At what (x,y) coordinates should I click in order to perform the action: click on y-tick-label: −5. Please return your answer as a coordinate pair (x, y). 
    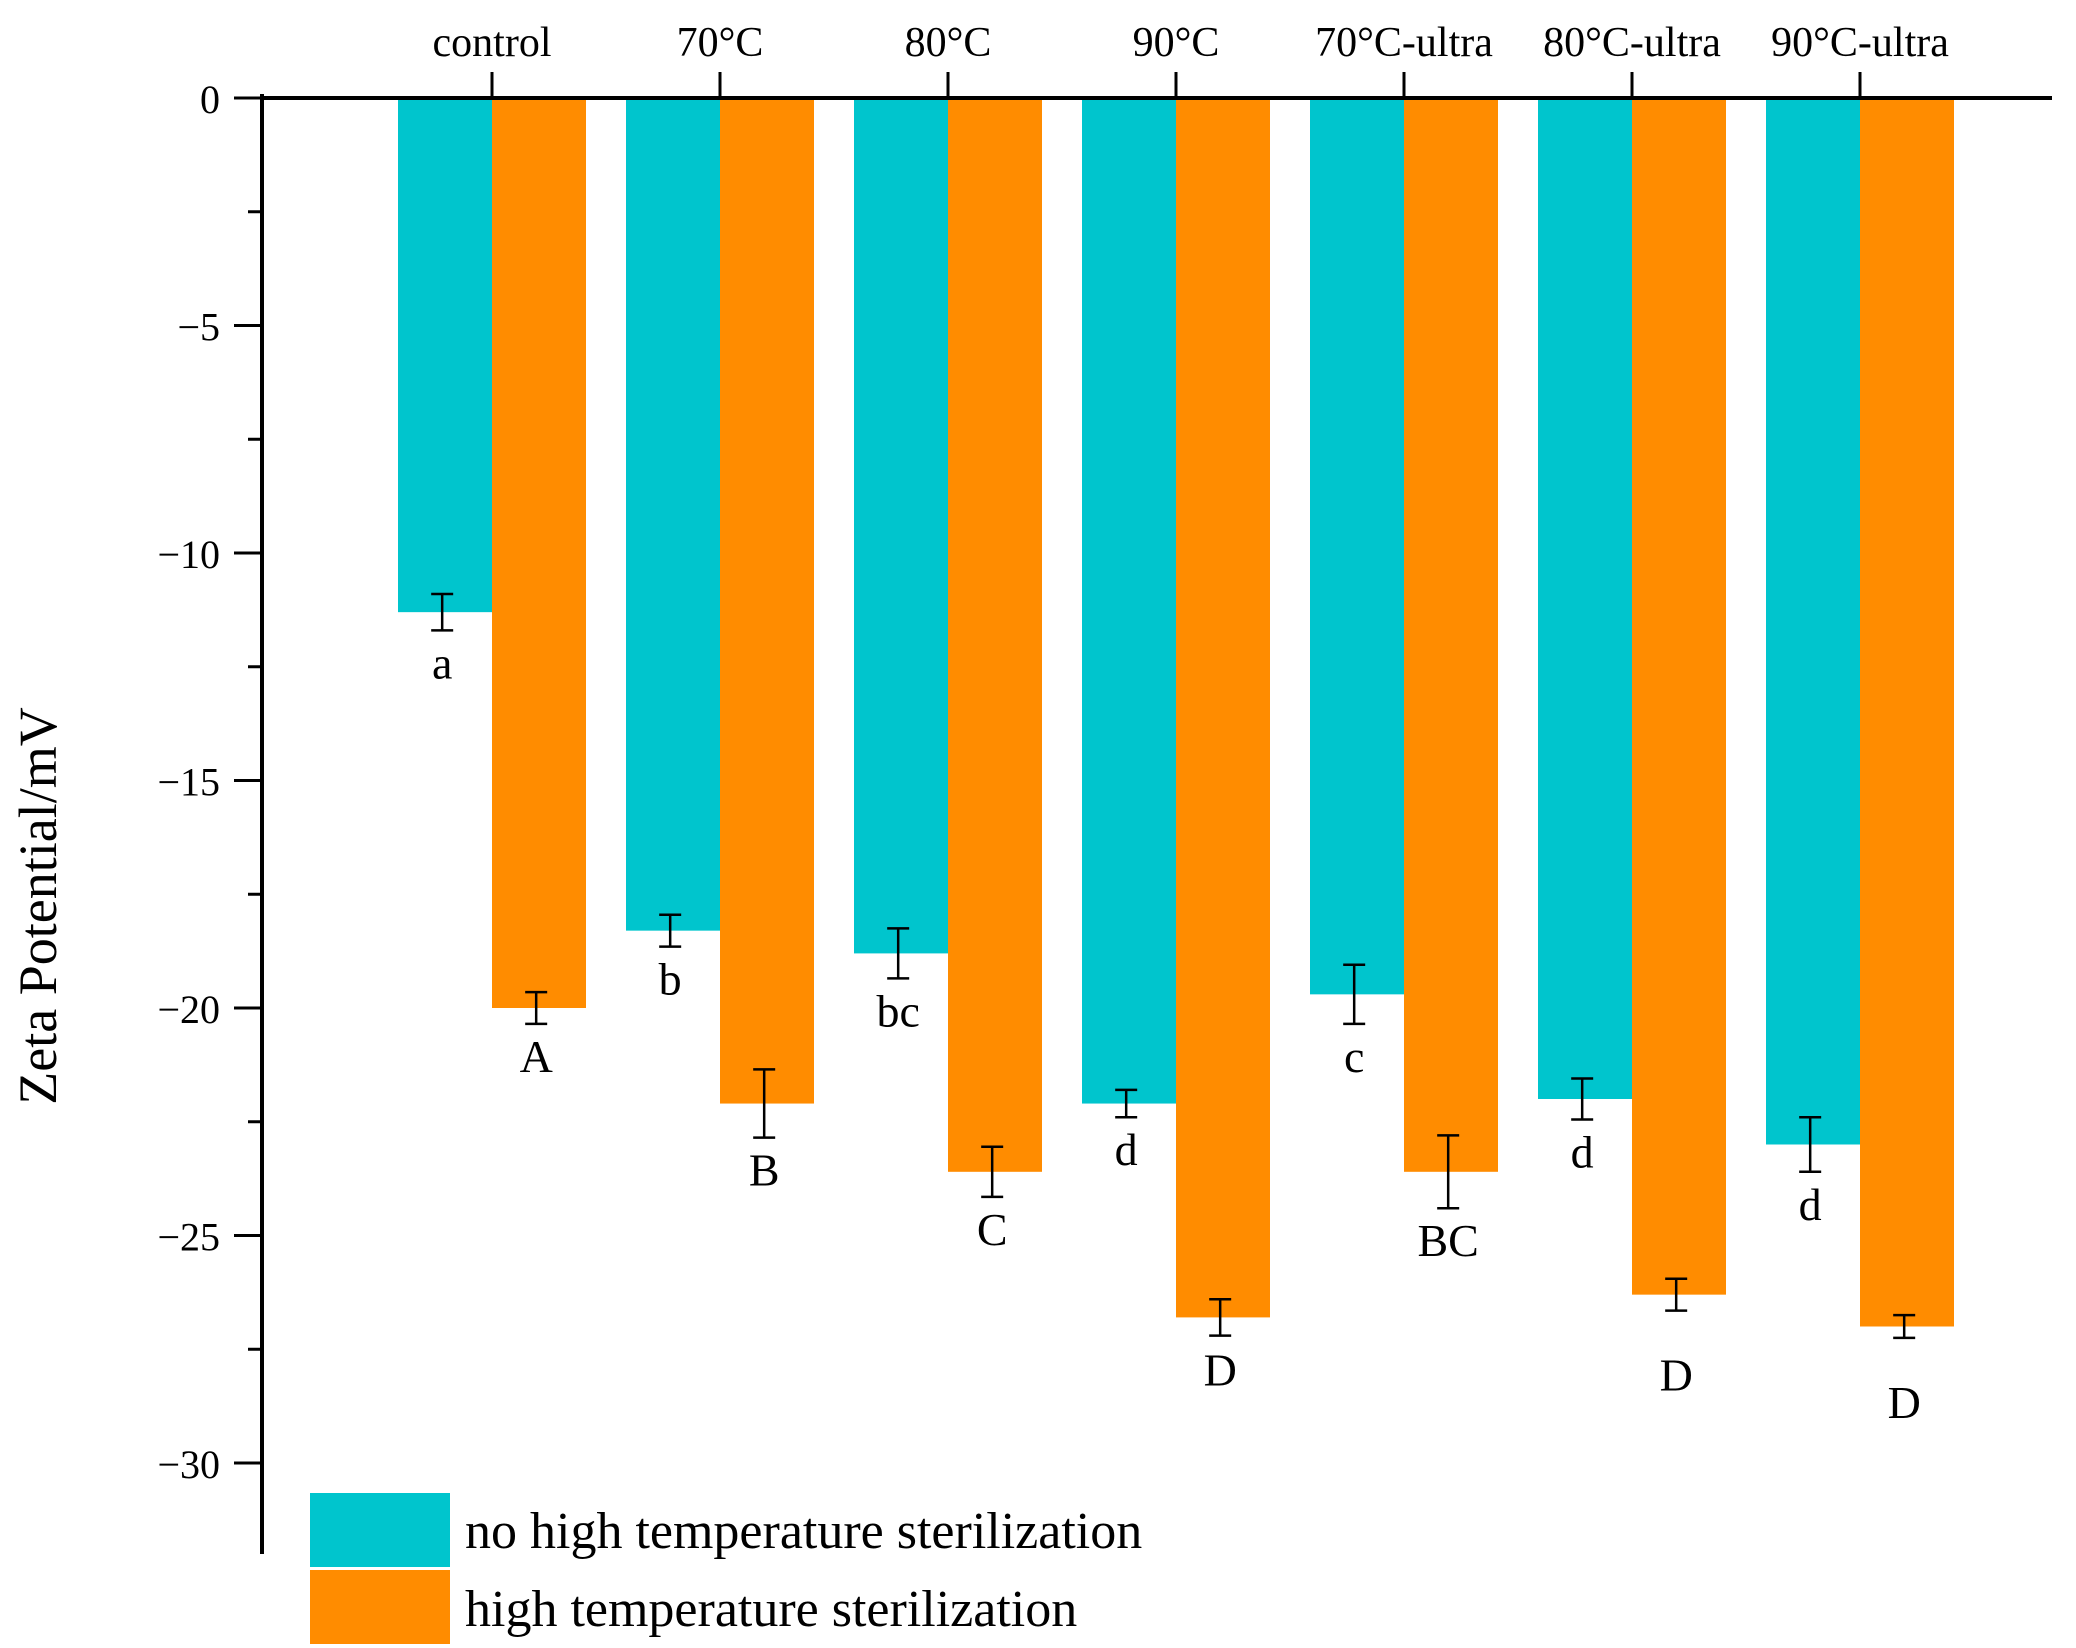
    Looking at the image, I should click on (198, 327).